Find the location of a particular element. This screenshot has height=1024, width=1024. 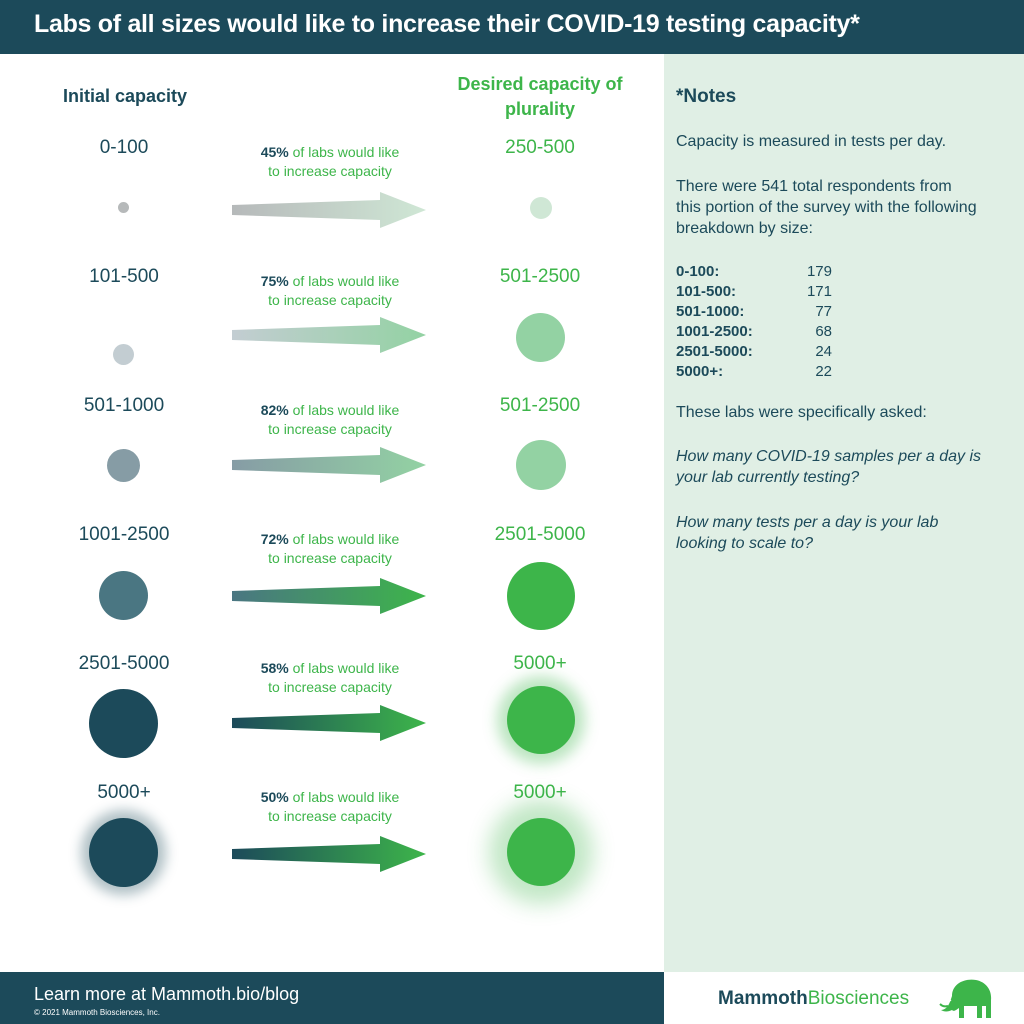

percent-value: 50% is located at coordinates (274, 797).